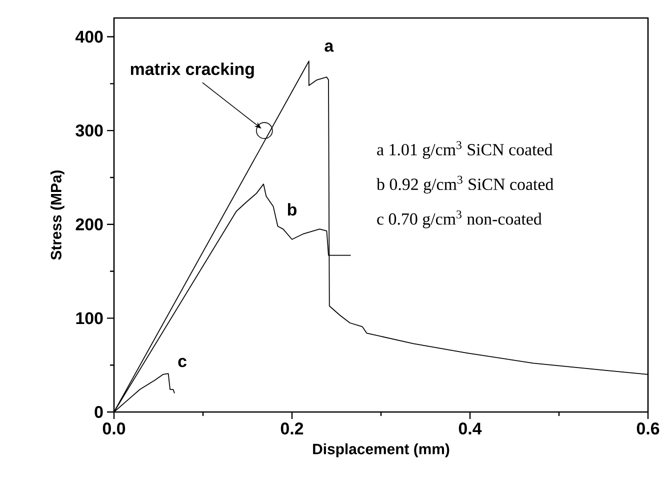  What do you see at coordinates (465, 185) in the screenshot?
I see `annotation: b 0.92 g/cm$^{3}$ SiCN coated` at bounding box center [465, 185].